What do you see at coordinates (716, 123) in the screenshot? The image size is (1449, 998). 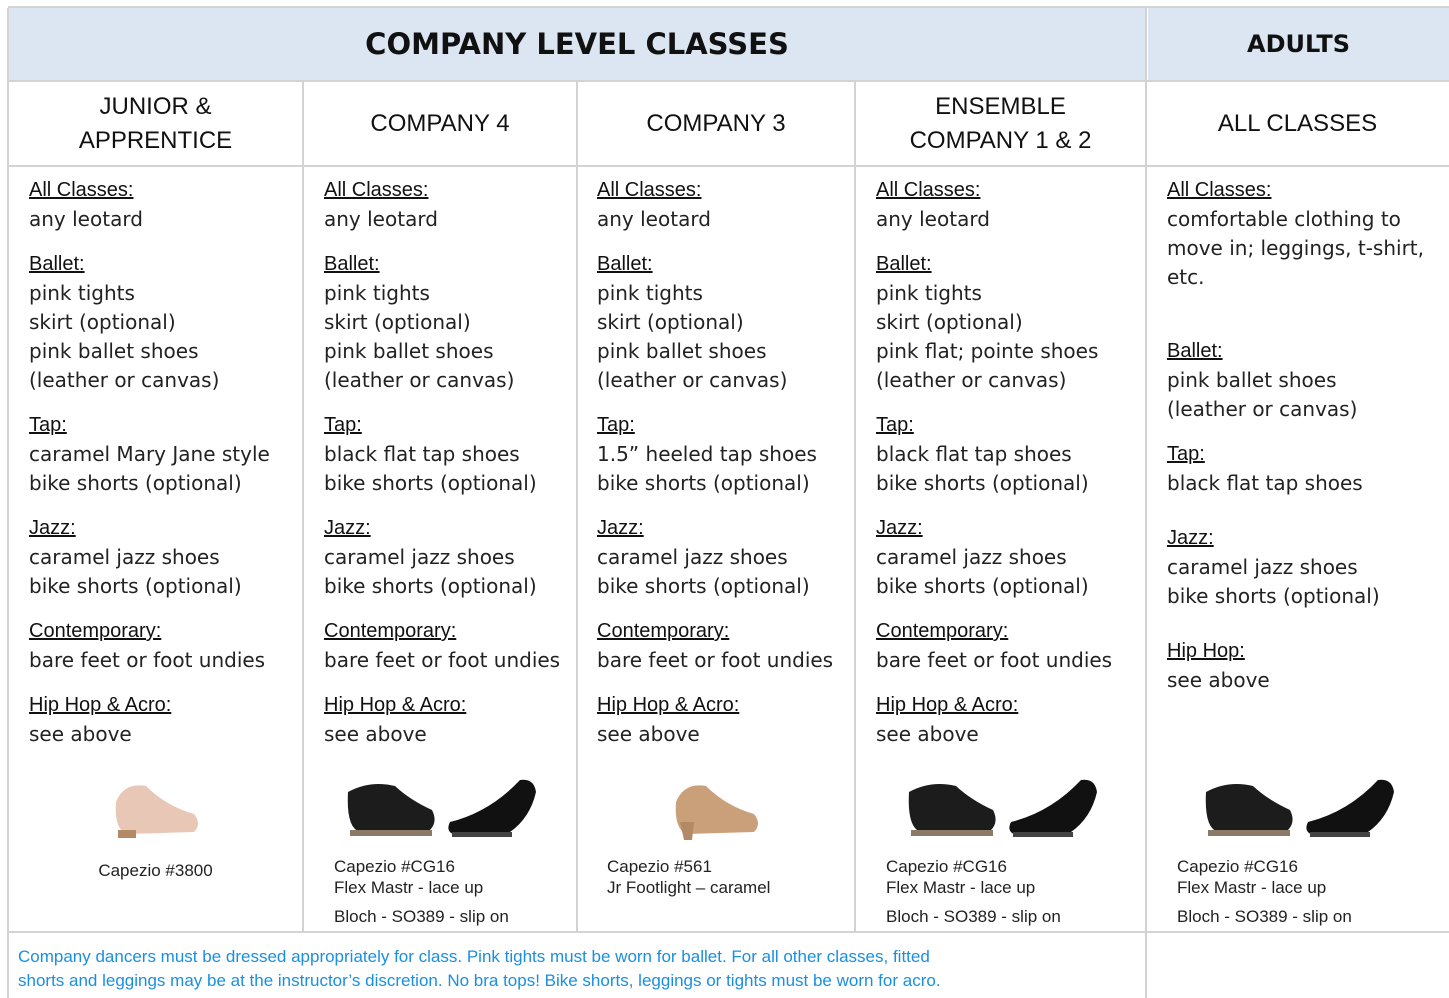 I see `column-header-line: COMPANY 3` at bounding box center [716, 123].